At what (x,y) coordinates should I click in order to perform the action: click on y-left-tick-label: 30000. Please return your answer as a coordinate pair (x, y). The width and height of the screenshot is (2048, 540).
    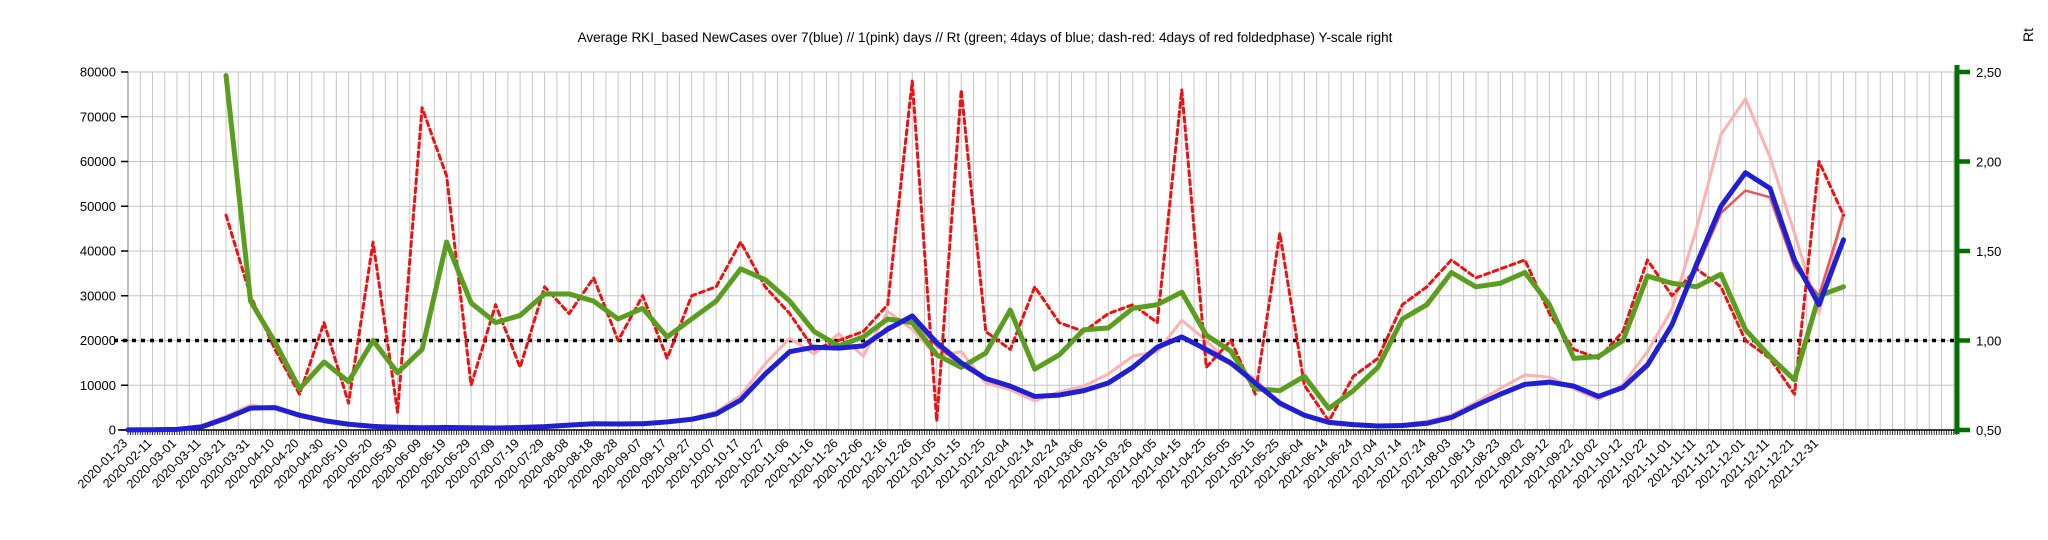
    Looking at the image, I should click on (98, 295).